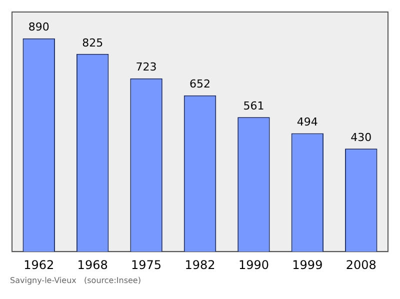  I want to click on x-tick-label: 1982, so click(200, 265).